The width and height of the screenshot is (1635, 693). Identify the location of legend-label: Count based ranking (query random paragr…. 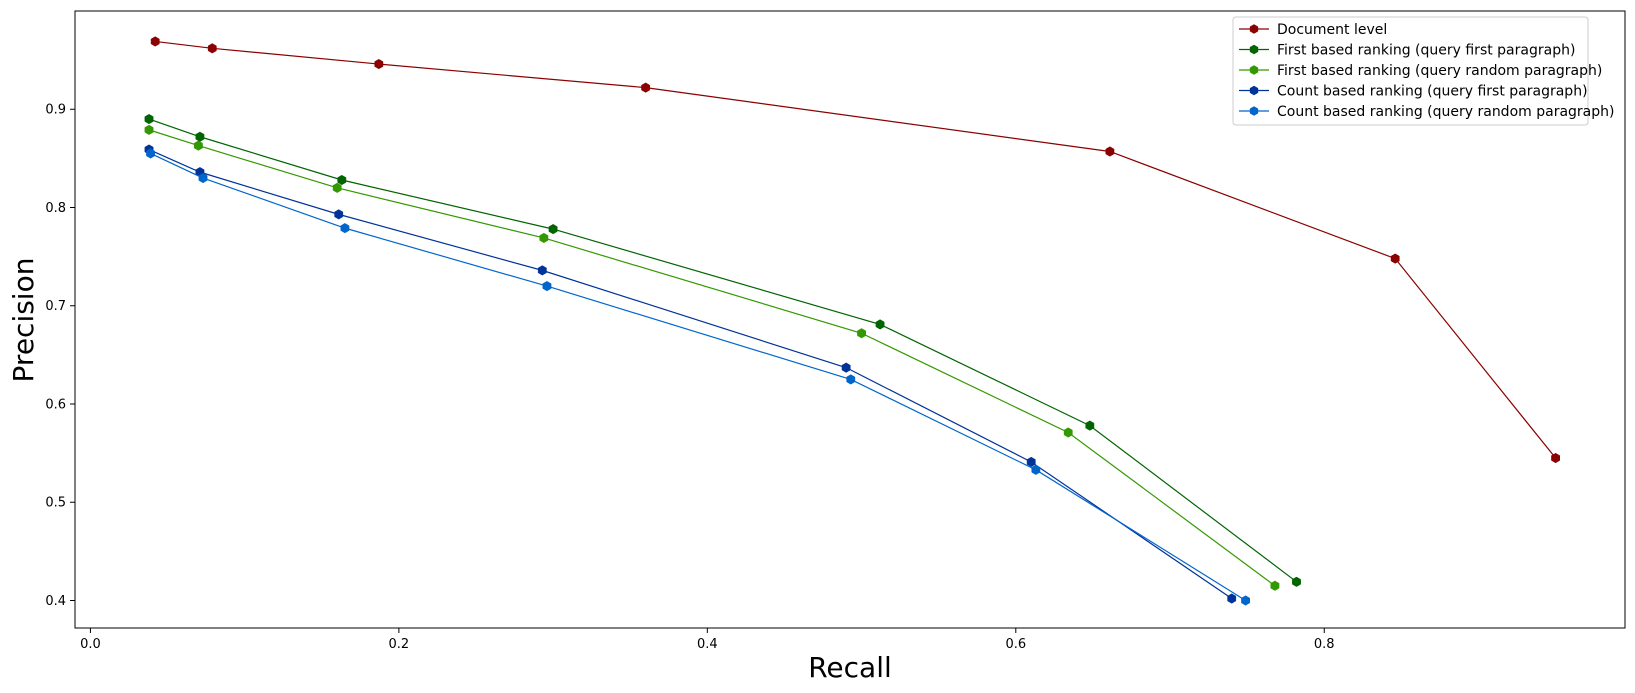
(1445, 112).